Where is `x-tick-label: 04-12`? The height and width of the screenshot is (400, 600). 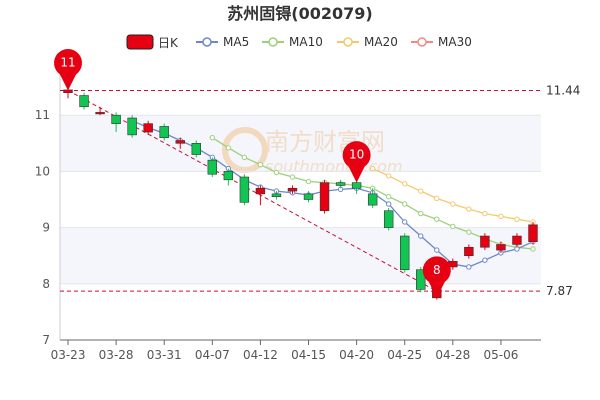
x-tick-label: 04-12 is located at coordinates (260, 355).